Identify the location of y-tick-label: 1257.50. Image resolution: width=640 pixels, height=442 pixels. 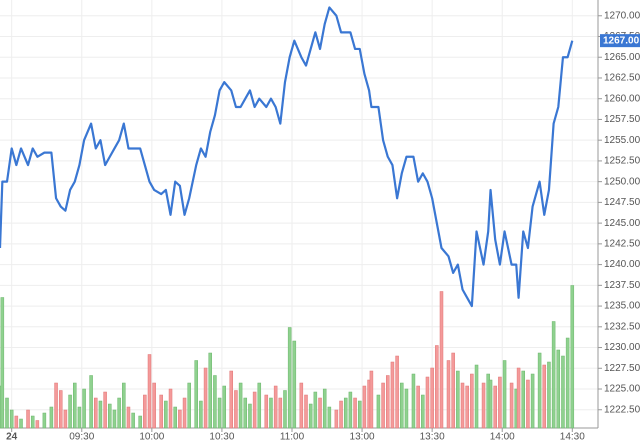
(622, 119).